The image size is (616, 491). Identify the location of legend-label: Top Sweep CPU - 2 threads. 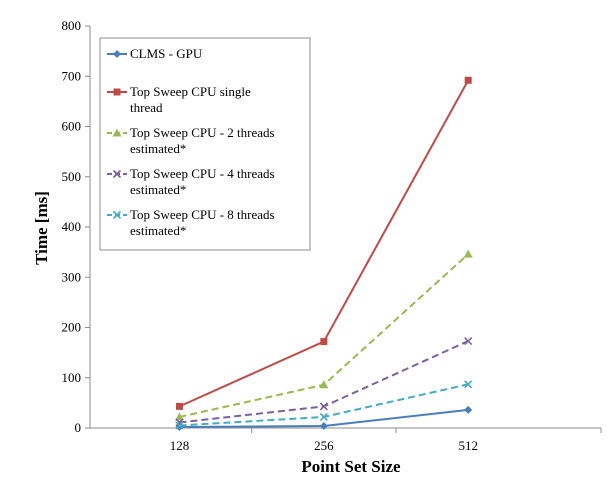
(202, 132).